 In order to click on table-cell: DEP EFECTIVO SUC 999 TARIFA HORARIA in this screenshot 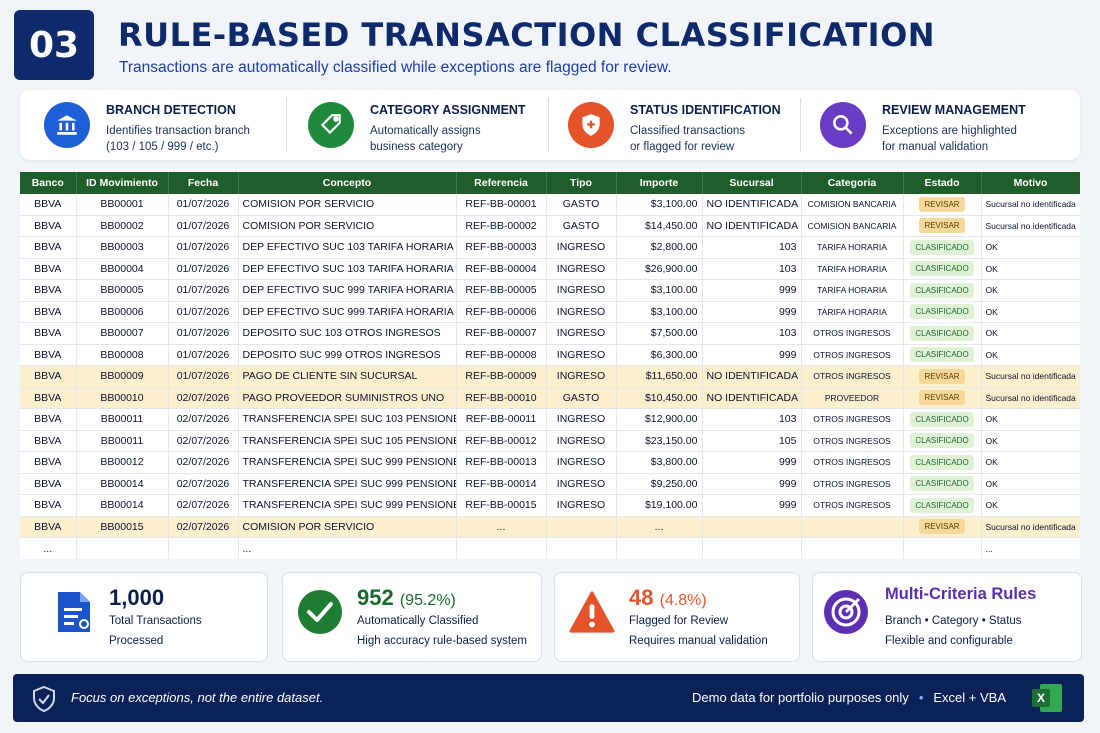, I will do `click(347, 290)`.